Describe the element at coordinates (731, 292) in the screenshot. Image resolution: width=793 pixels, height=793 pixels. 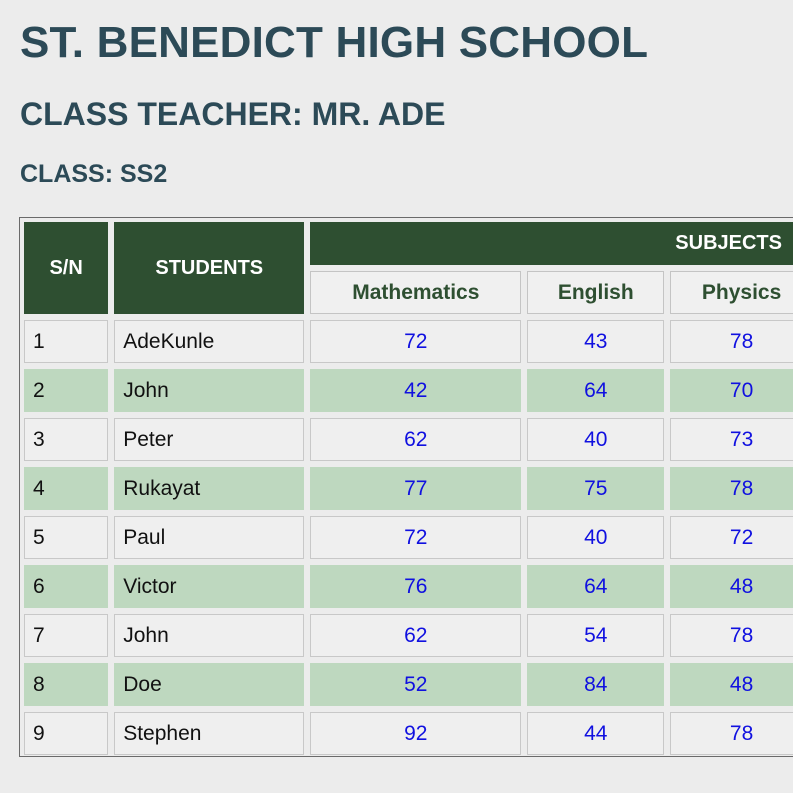
I see `header-physics: Physics` at that location.